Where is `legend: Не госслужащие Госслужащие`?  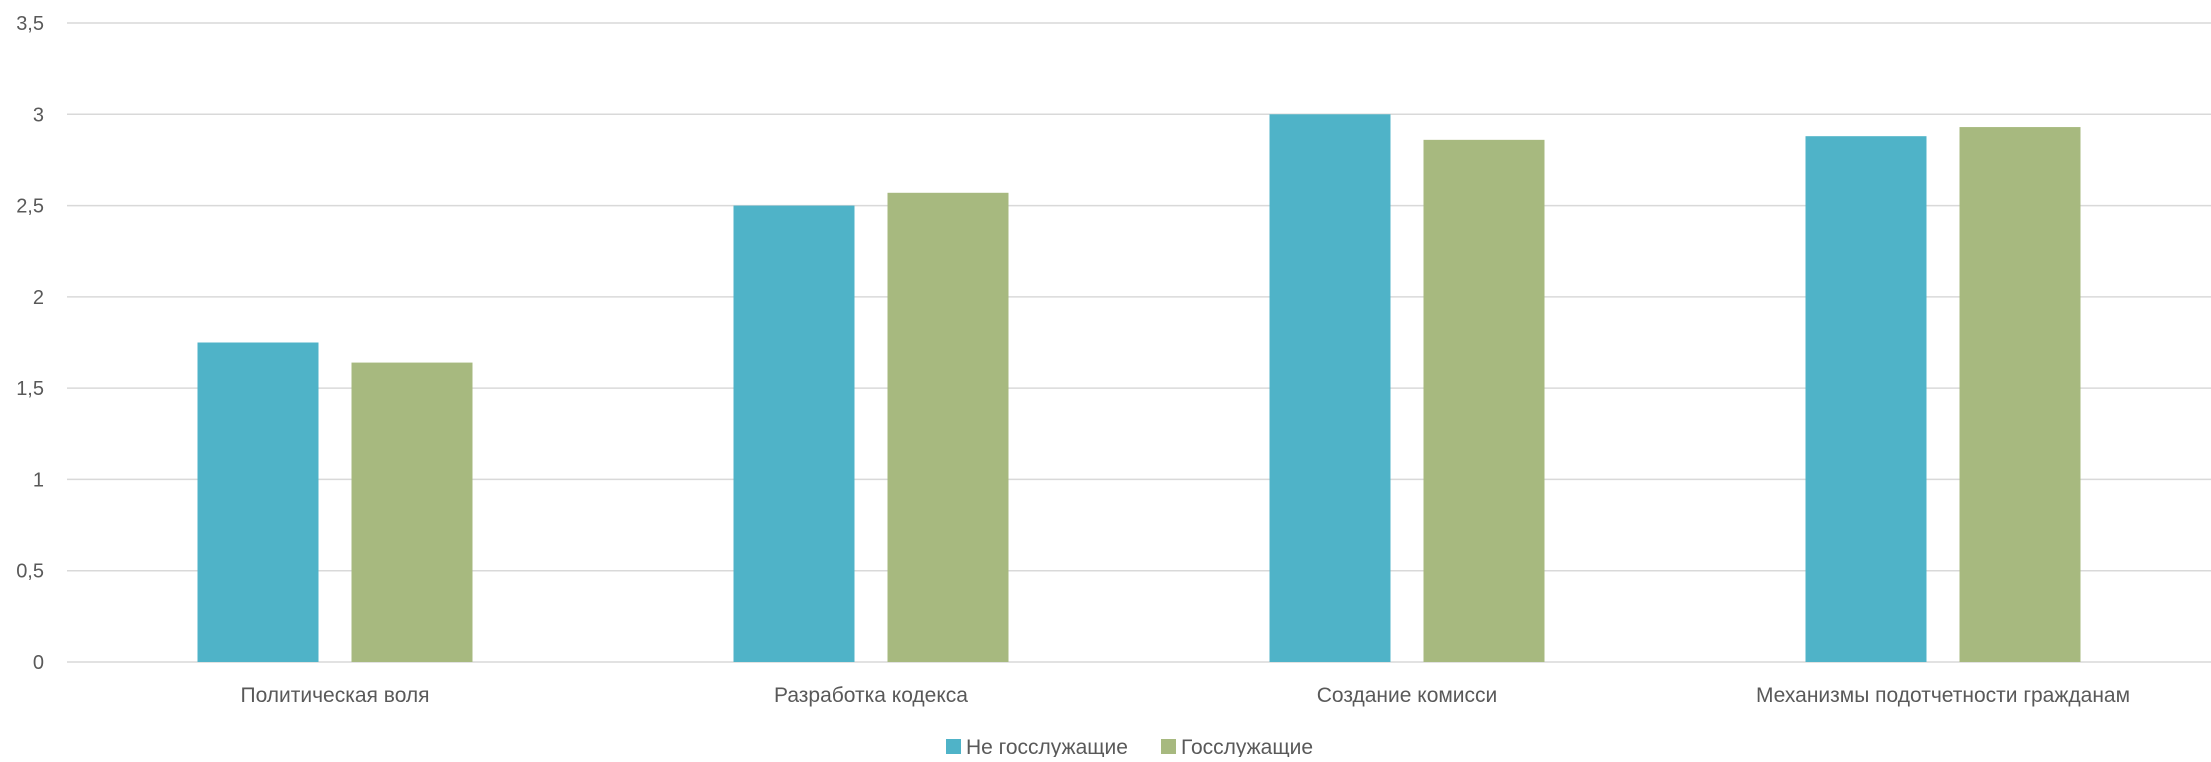 legend: Не госслужащие Госслужащие is located at coordinates (1129, 747).